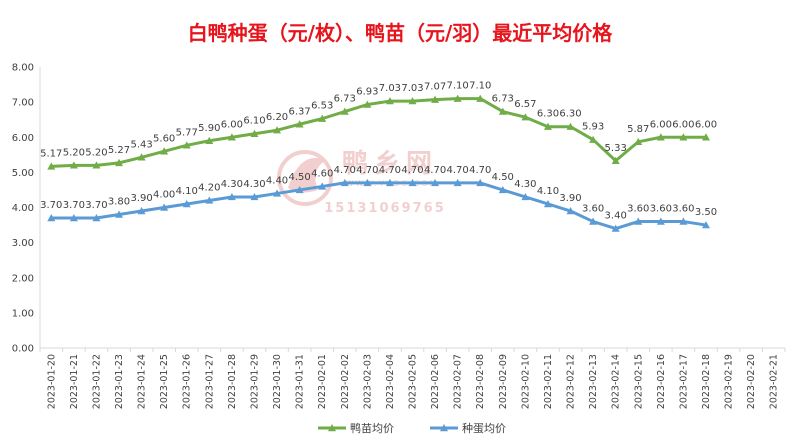  I want to click on x-tick-label: 2023-02-21, so click(774, 381).